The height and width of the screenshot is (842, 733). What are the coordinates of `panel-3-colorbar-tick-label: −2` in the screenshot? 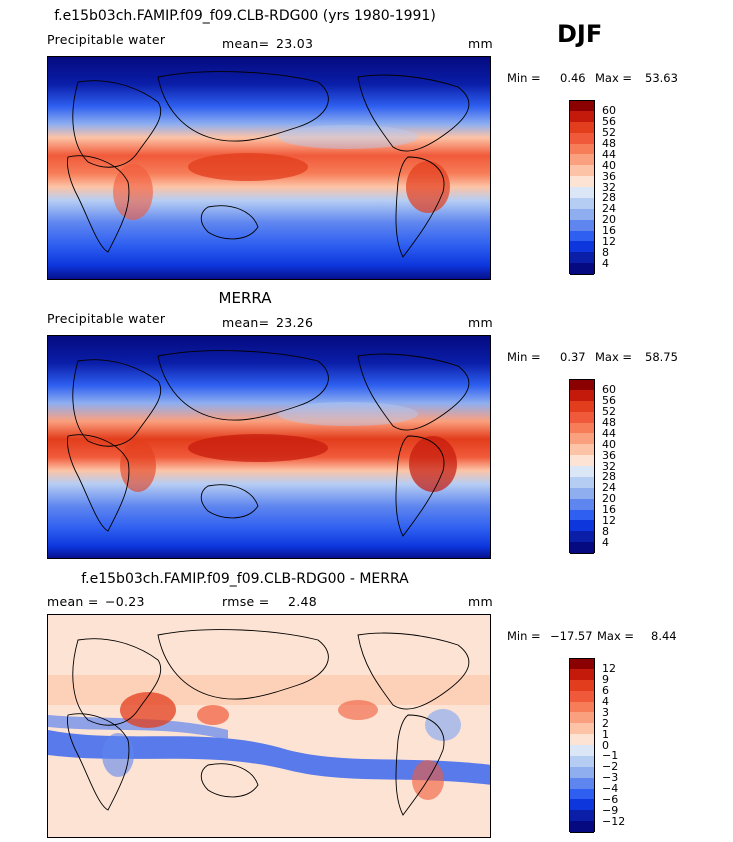 It's located at (610, 767).